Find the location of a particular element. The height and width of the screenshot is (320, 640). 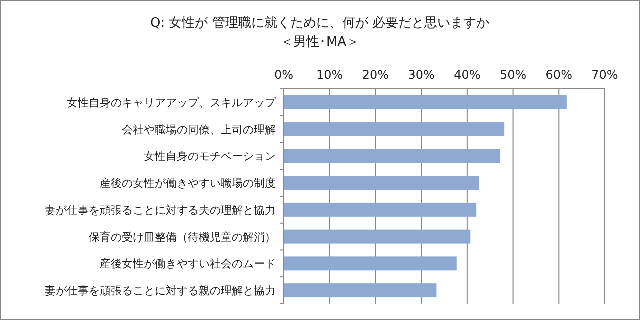

chart-subtitle: ＜男性･MA＞ is located at coordinates (320, 42).